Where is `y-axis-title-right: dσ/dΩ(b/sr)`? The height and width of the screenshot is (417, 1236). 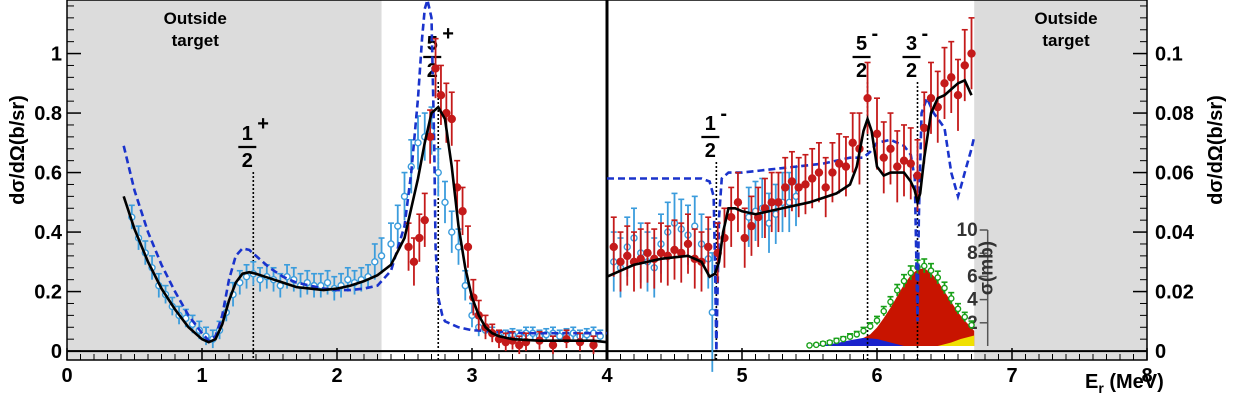 y-axis-title-right: dσ/dΩ(b/sr) is located at coordinates (1216, 150).